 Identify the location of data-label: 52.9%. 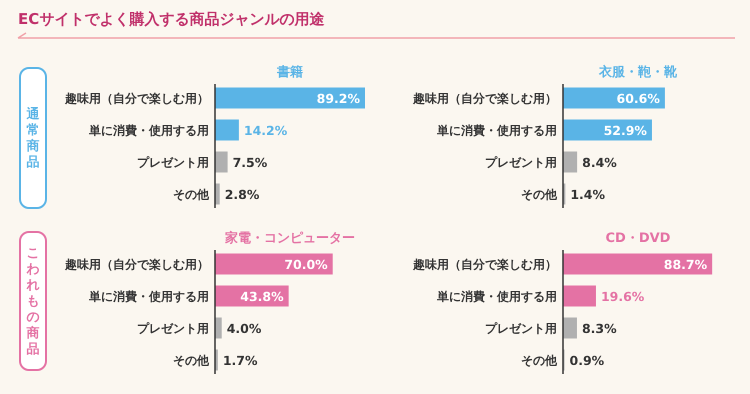
(626, 130).